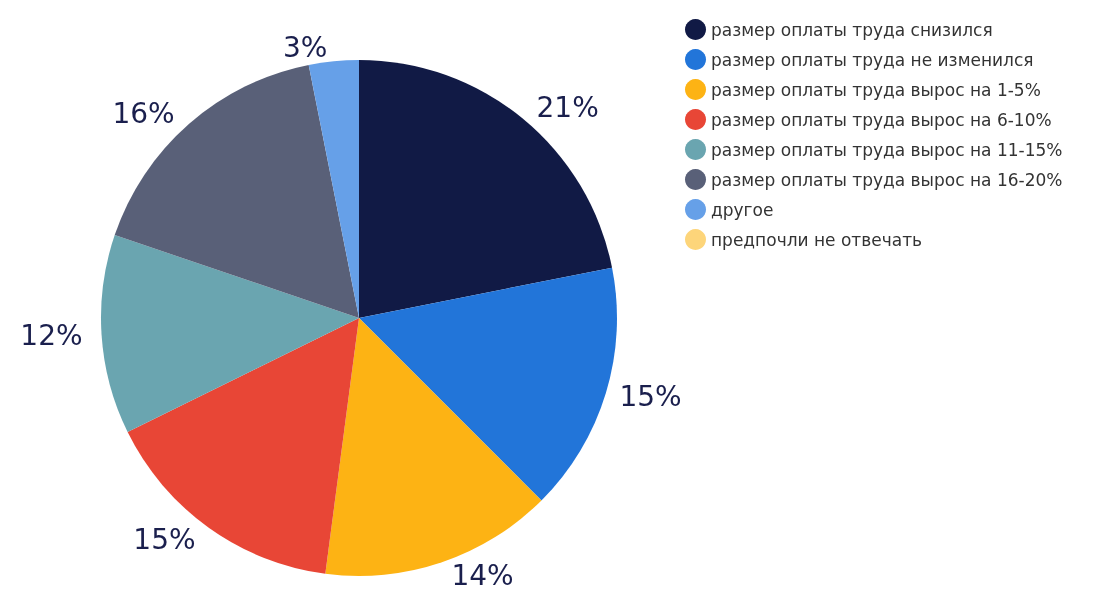 Image resolution: width=1115 pixels, height=610 pixels. What do you see at coordinates (887, 149) in the screenshot?
I see `legend-label: размер оплаты труда вырос на 11-15%` at bounding box center [887, 149].